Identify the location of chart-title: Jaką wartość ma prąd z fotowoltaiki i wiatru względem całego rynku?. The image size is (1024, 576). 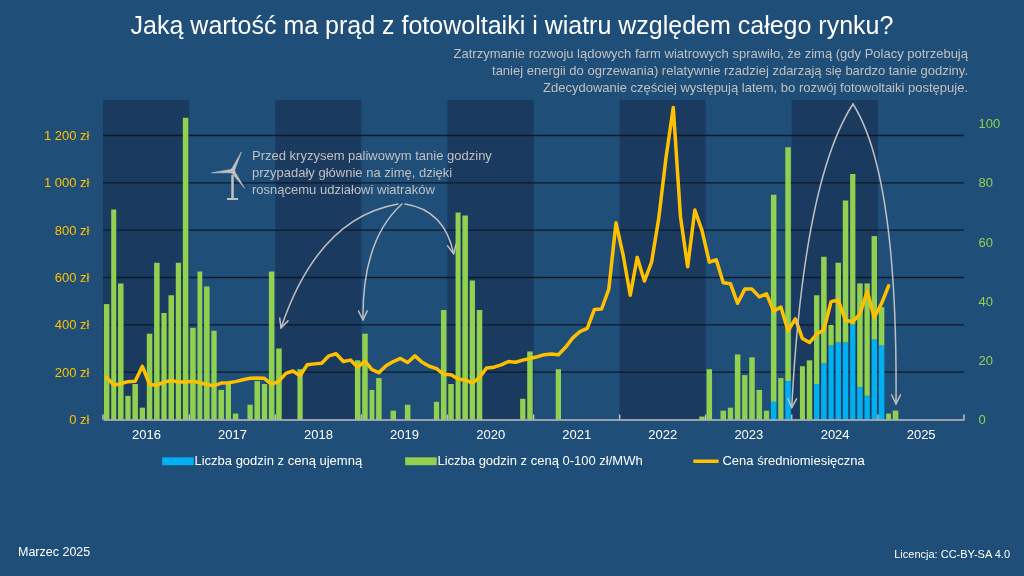
(512, 25).